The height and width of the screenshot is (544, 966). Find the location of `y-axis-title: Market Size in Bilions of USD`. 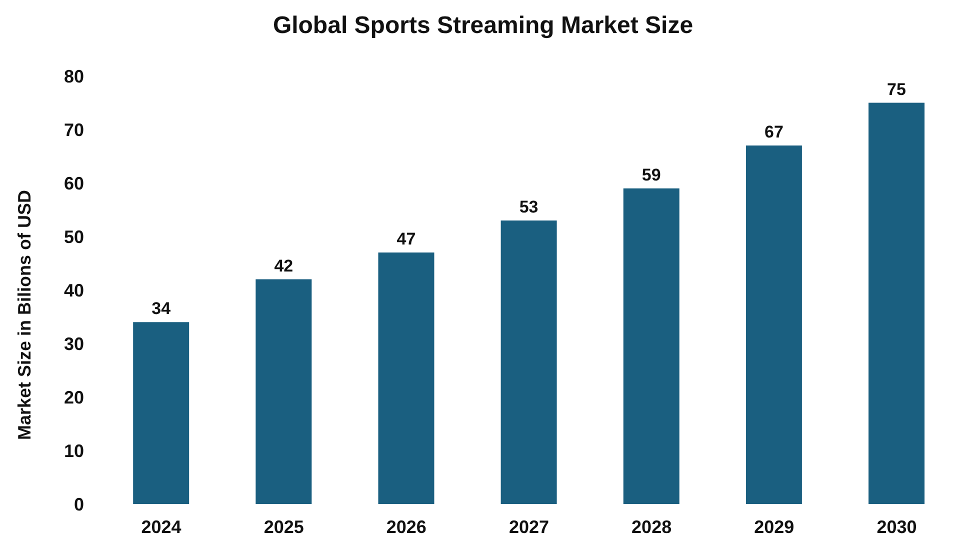

y-axis-title: Market Size in Bilions of USD is located at coordinates (24, 315).